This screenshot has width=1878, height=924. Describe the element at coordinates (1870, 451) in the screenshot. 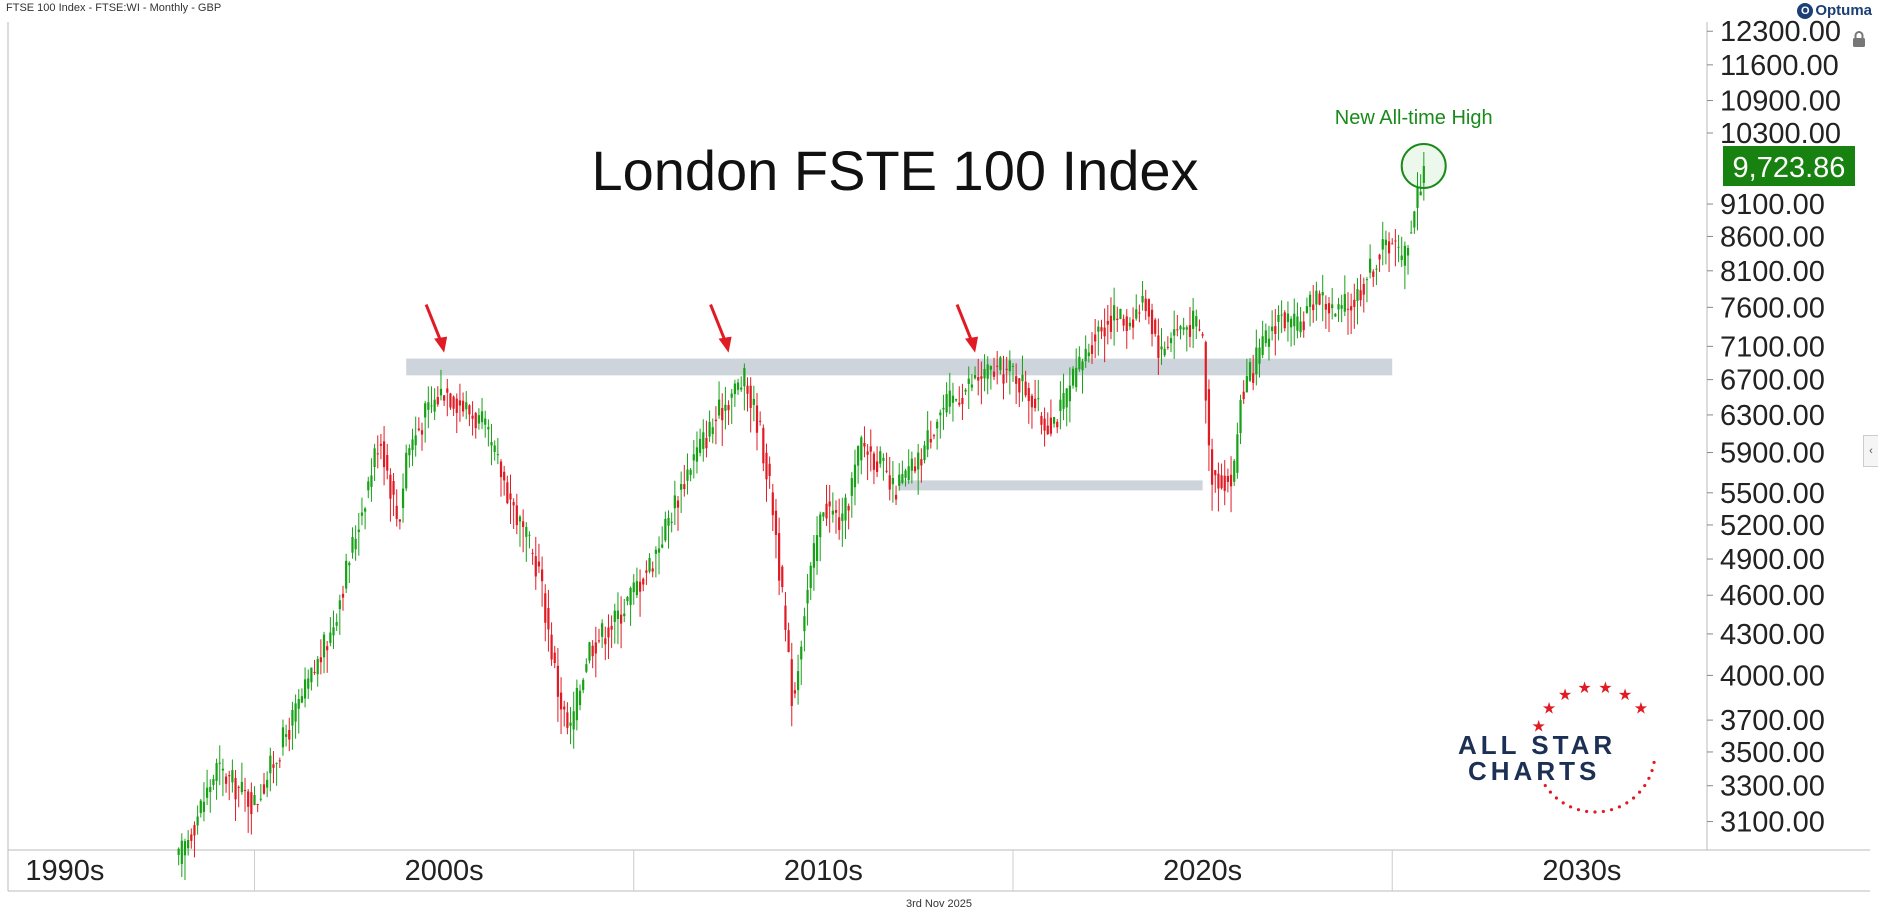

I see `collapse-panel-tab: ‹` at that location.